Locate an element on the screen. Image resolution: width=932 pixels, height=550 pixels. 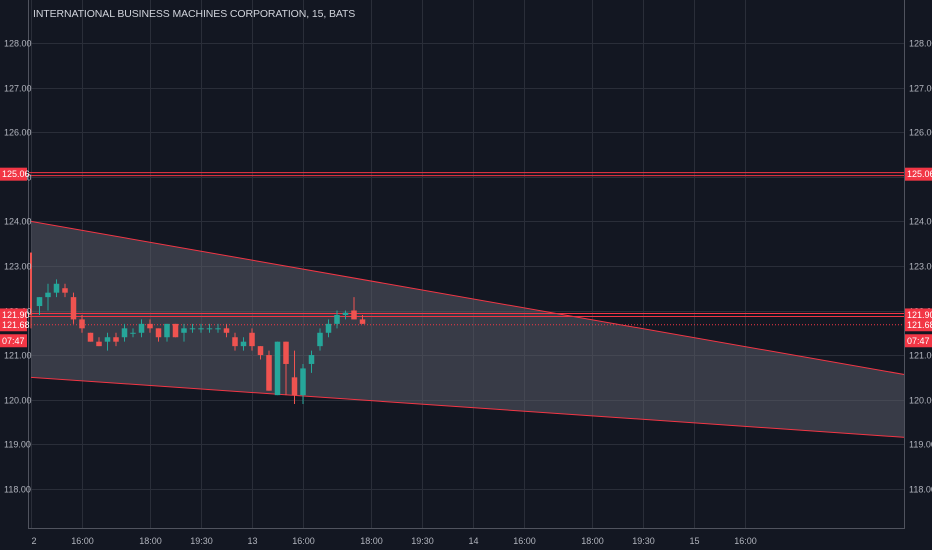
candles is located at coordinates (198, 328).